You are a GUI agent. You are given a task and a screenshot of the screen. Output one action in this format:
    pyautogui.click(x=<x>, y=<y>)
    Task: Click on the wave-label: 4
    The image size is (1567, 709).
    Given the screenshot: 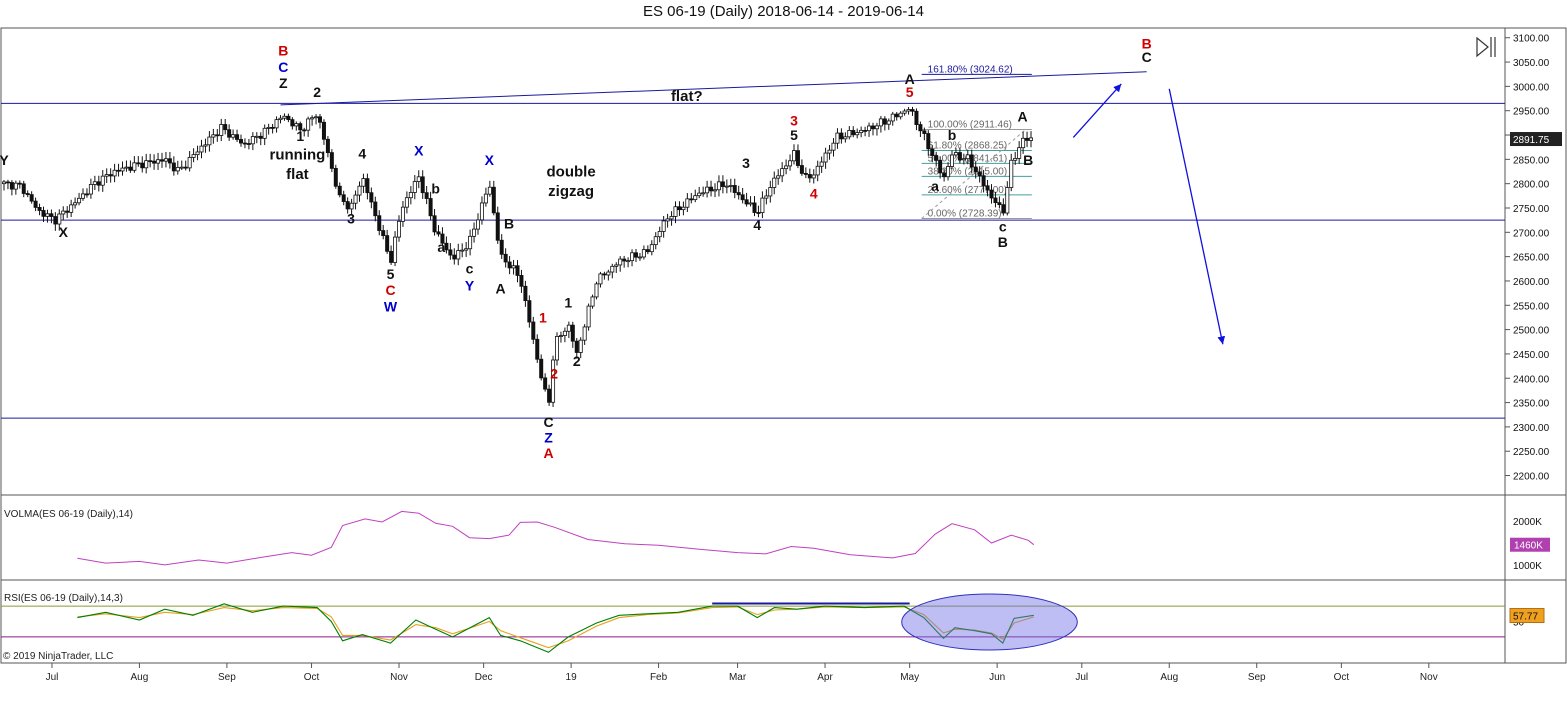 What is the action you would take?
    pyautogui.click(x=362, y=153)
    